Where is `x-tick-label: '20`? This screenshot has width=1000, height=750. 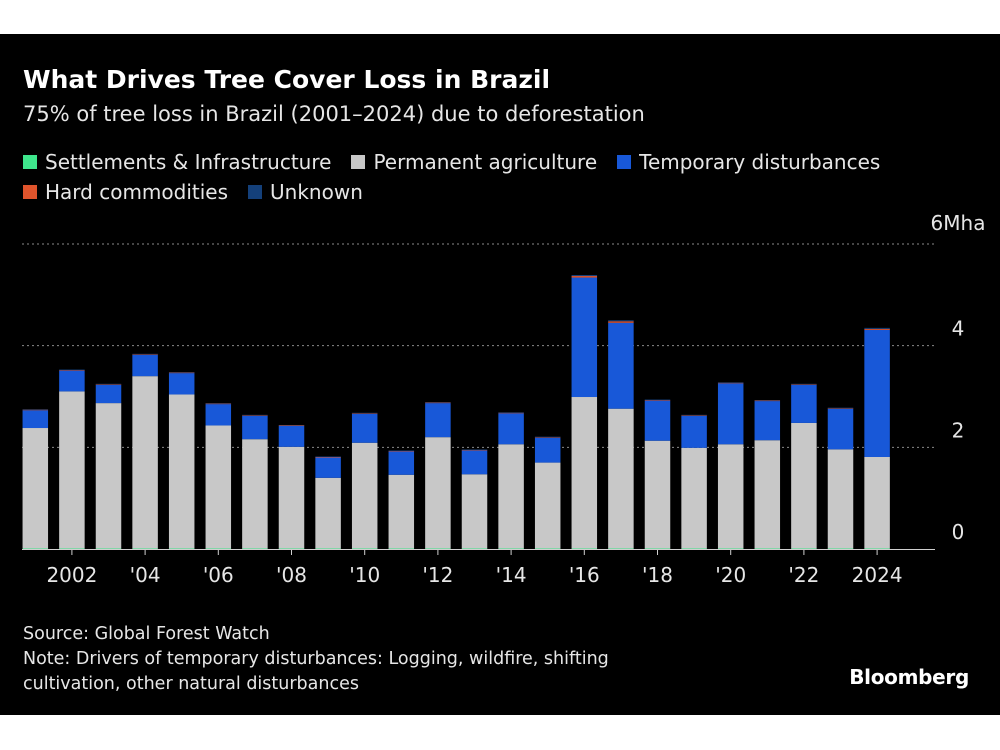 x-tick-label: '20 is located at coordinates (730, 575).